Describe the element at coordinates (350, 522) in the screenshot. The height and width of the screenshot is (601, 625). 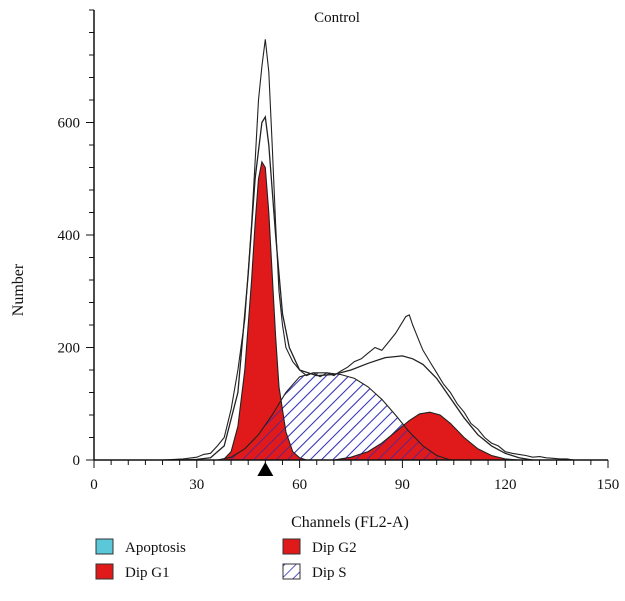
I see `x-axis-title: Channels (FL2-A)` at that location.